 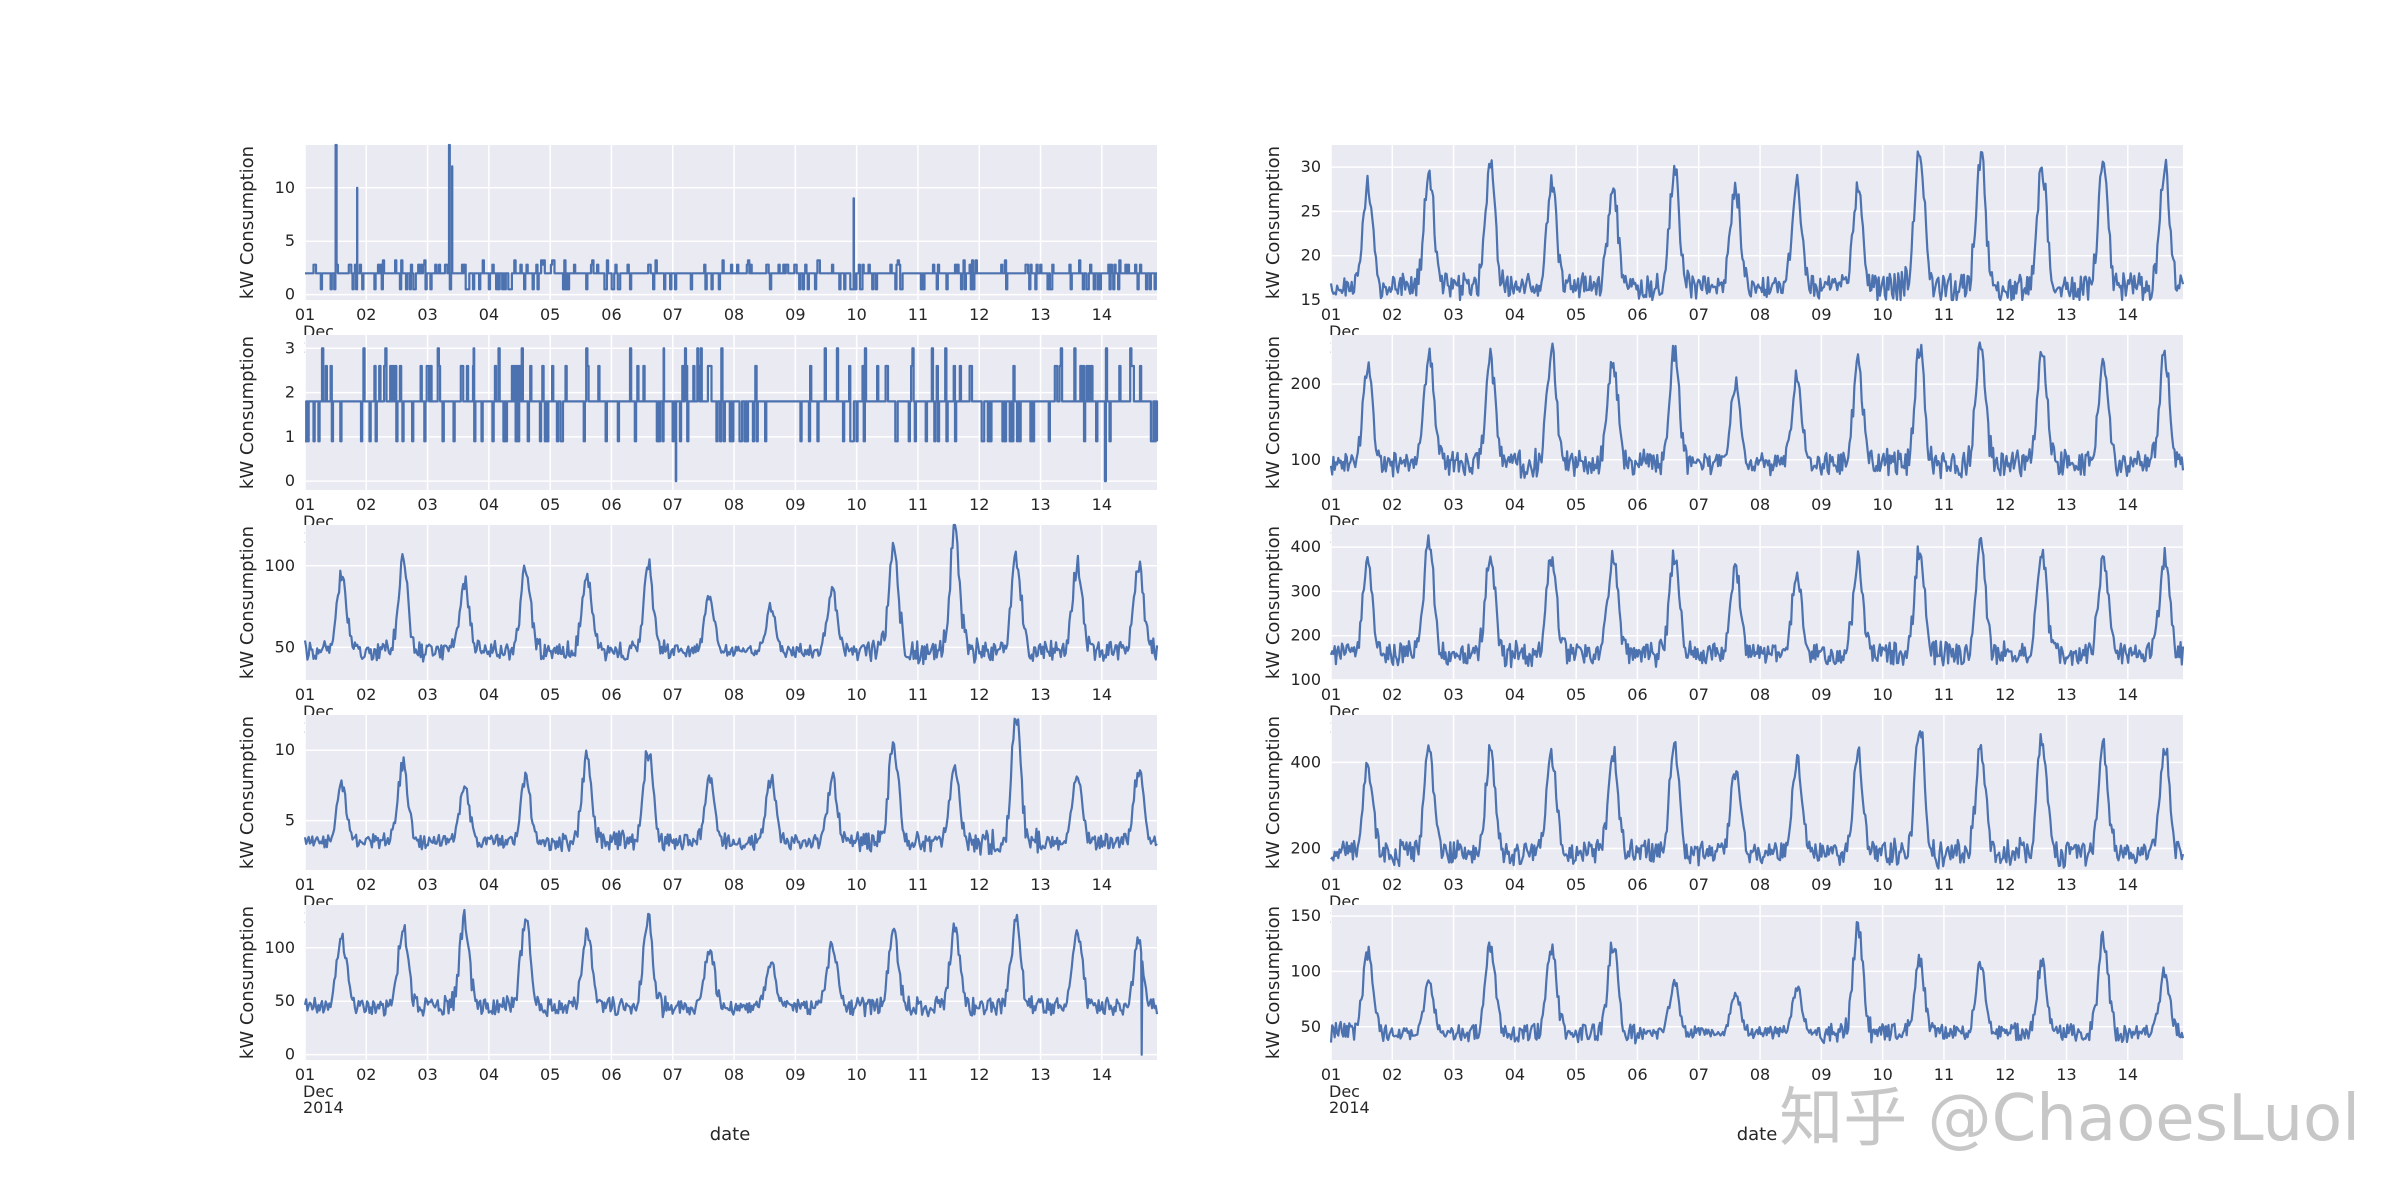 I want to click on y-tick-label: 100, so click(x=1305, y=679).